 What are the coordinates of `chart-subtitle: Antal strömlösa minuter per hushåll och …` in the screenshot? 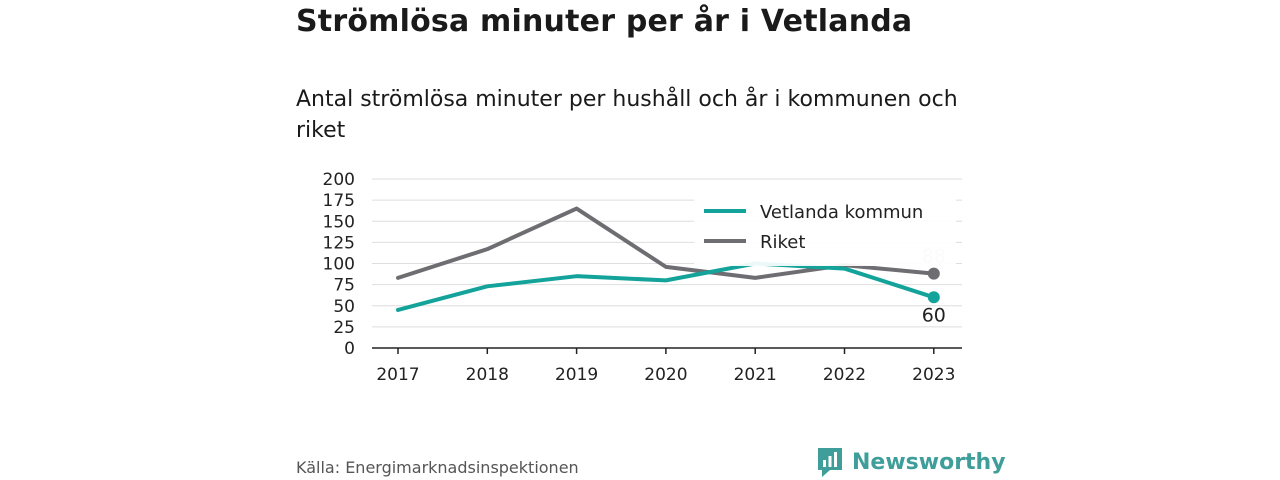 It's located at (627, 115).